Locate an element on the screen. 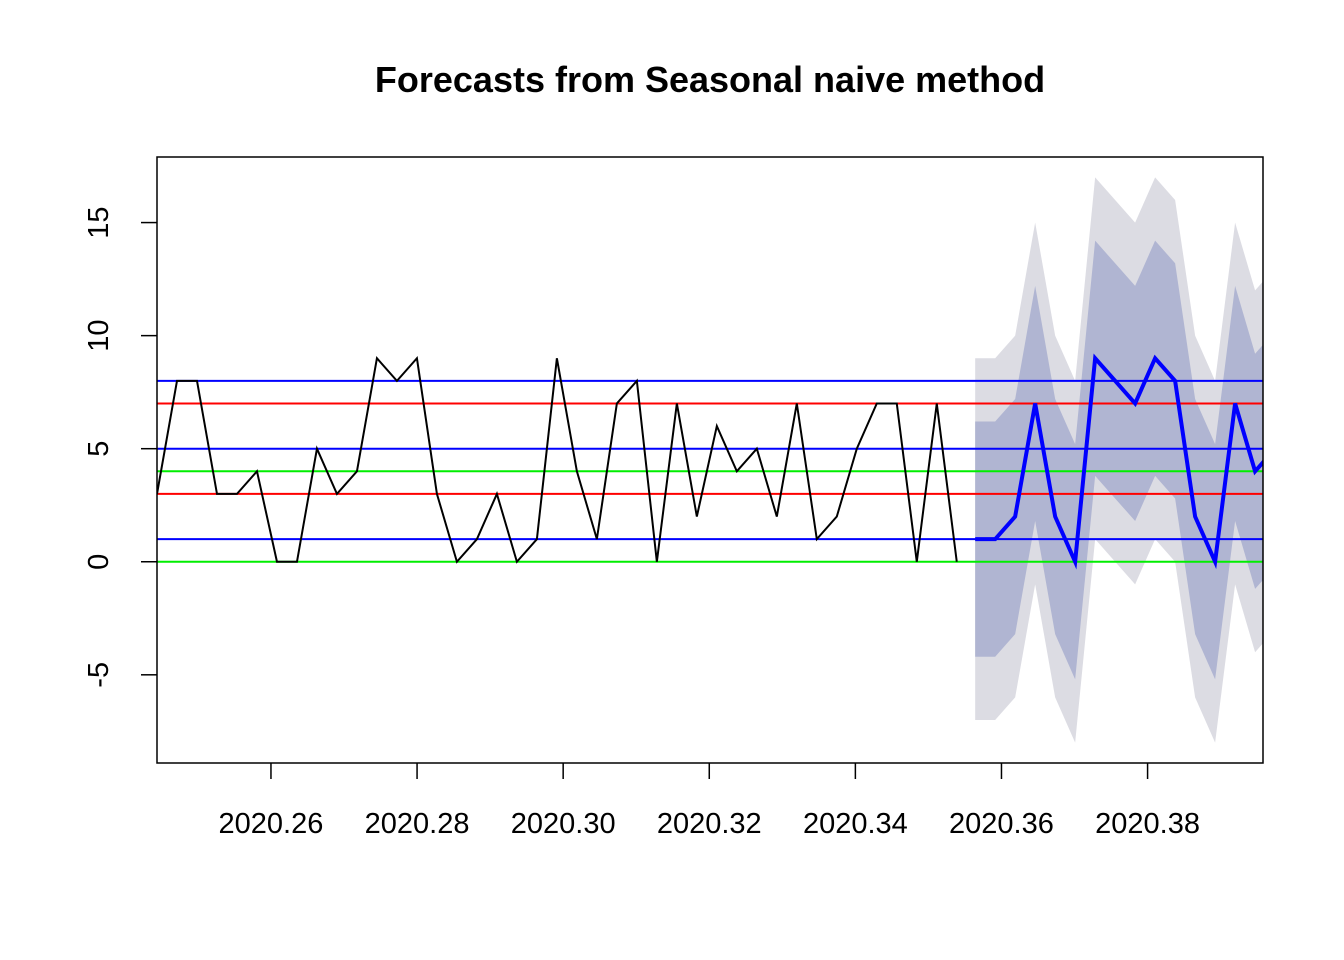 Image resolution: width=1344 pixels, height=960 pixels. x-tick-label: 2020.28 is located at coordinates (417, 824).